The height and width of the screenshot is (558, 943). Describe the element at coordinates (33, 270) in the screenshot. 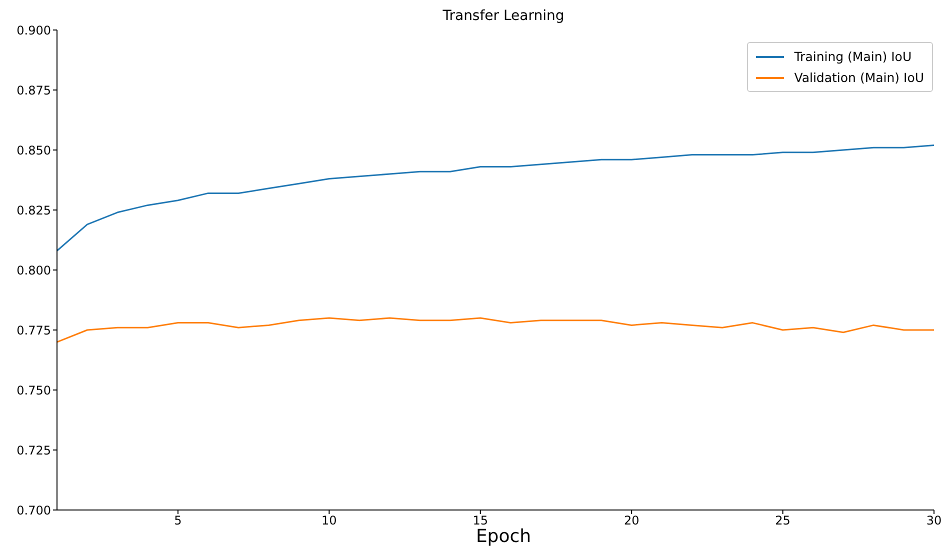

I see `y-tick-label: 0.800` at that location.